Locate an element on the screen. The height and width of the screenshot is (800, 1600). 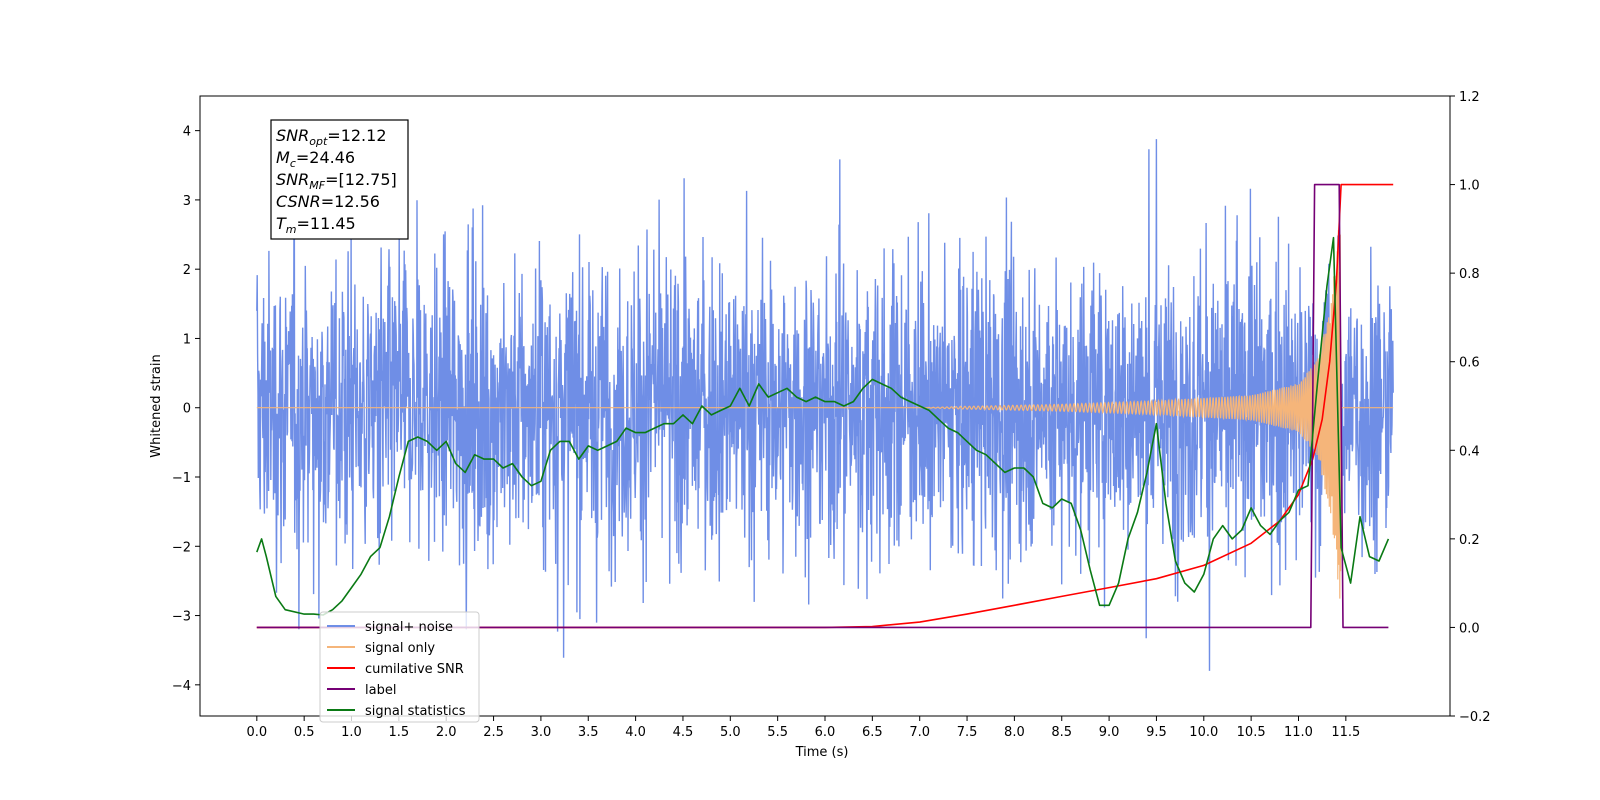
x-tick-label: 9.0 is located at coordinates (1109, 732).